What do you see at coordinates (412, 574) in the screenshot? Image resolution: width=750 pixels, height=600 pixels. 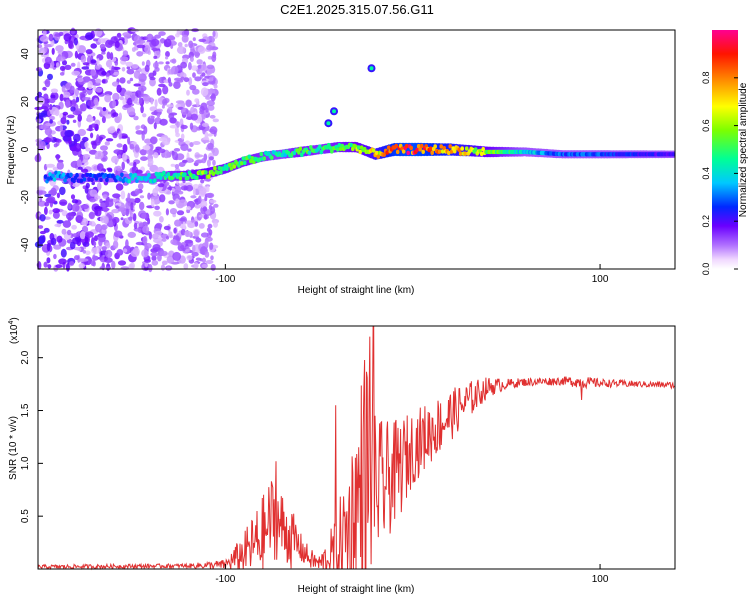 I see `snr-x-ticks: -100 100` at bounding box center [412, 574].